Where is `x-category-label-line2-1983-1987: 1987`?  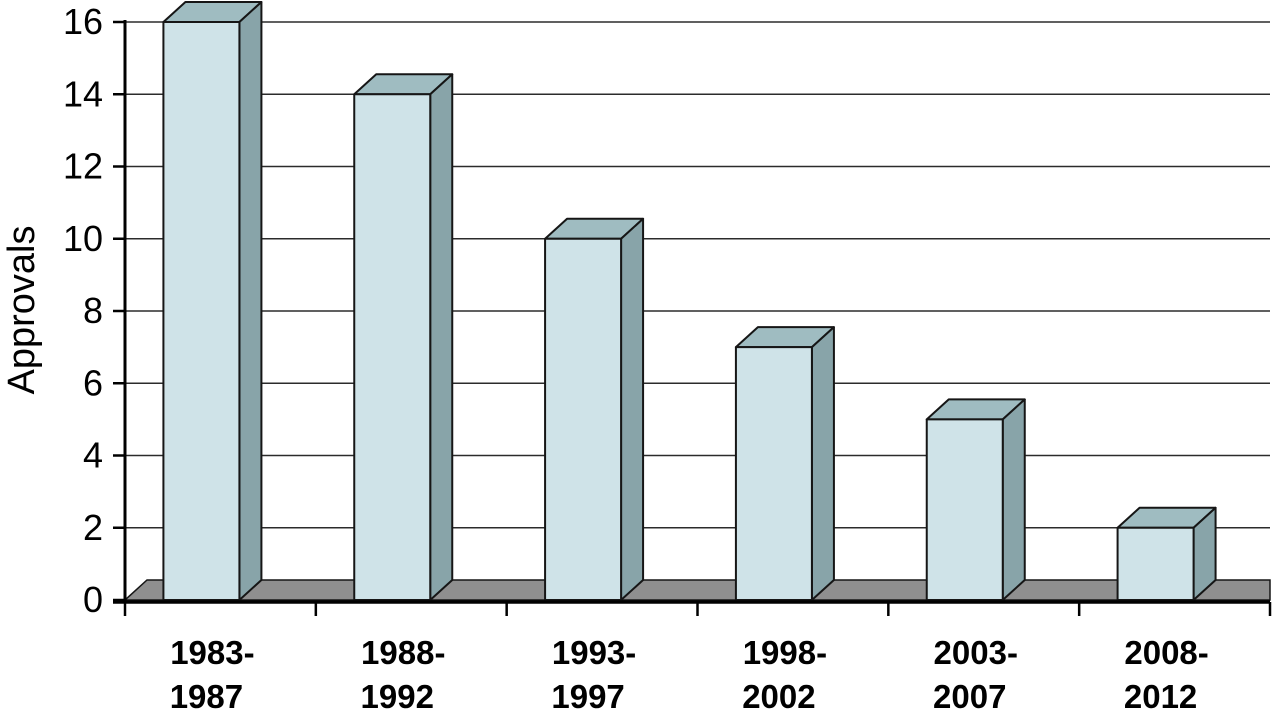 x-category-label-line2-1983-1987: 1987 is located at coordinates (206, 696).